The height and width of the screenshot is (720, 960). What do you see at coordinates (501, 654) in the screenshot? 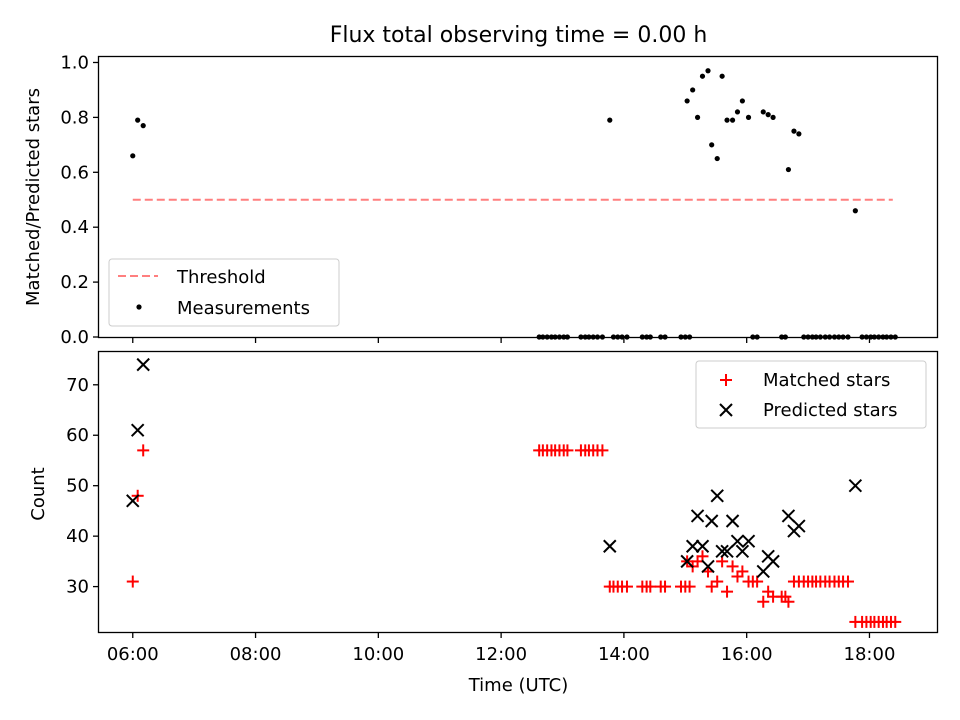
I see `x-tick-label: 12:00` at bounding box center [501, 654].